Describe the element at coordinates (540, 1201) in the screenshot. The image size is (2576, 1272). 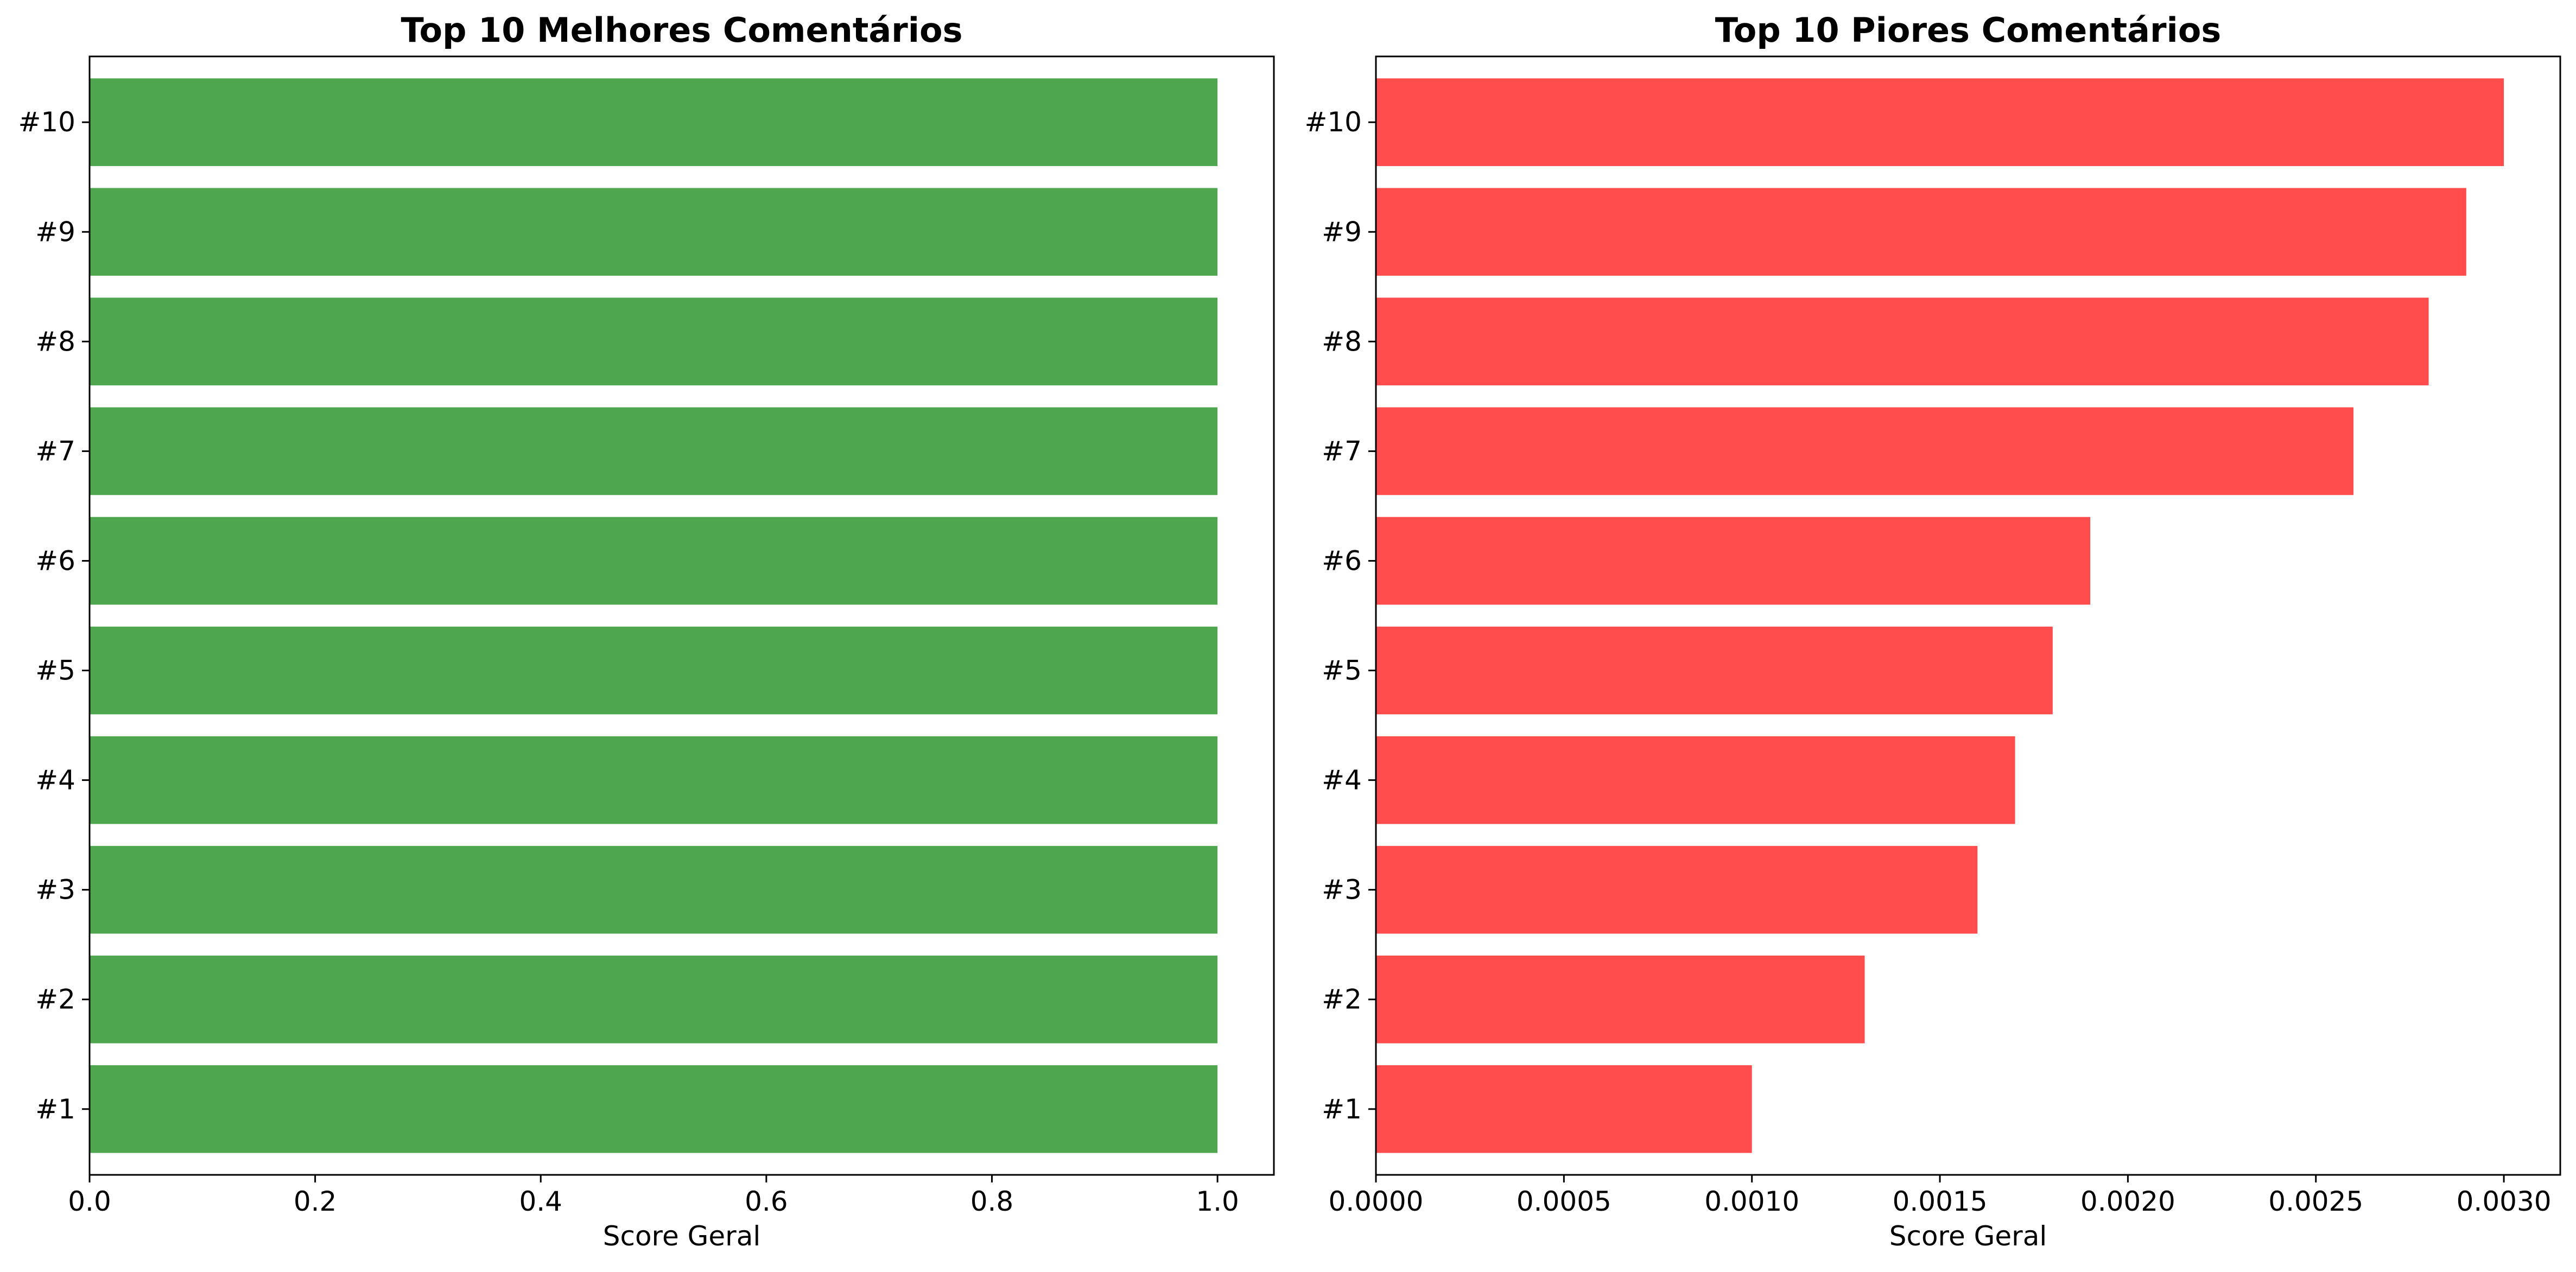
I see `x-tick-label: 0.4` at that location.